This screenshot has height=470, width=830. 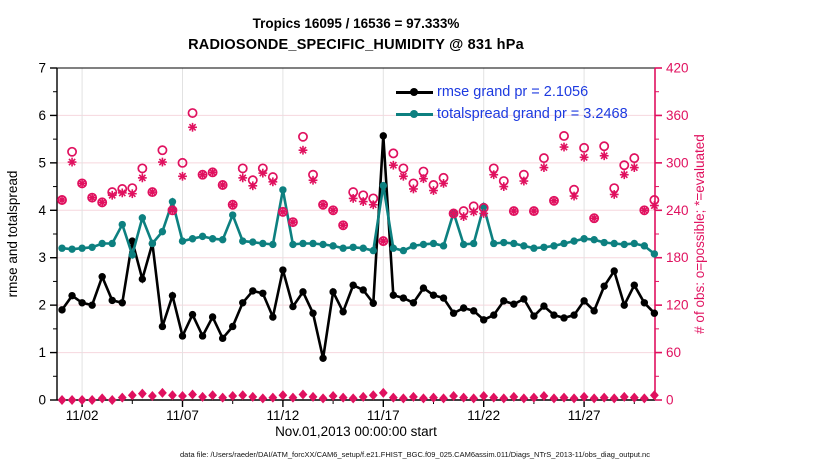 I want to click on svg-text: rmse and totalspread, so click(x=12, y=234).